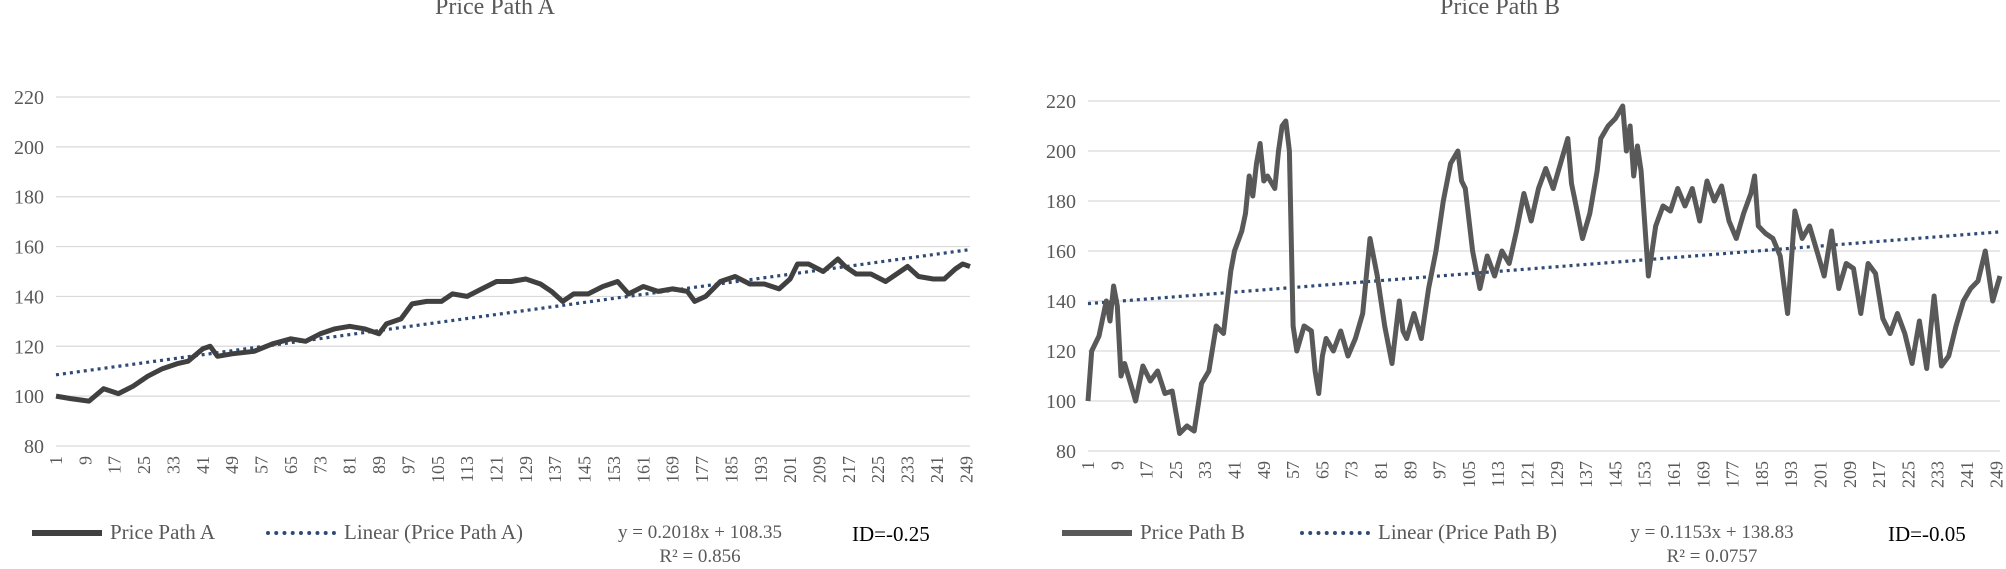 This screenshot has width=2006, height=569. Describe the element at coordinates (1712, 545) in the screenshot. I see `trendline-equation: y = 0.1153x + 138.83 R² = 0.0757` at that location.